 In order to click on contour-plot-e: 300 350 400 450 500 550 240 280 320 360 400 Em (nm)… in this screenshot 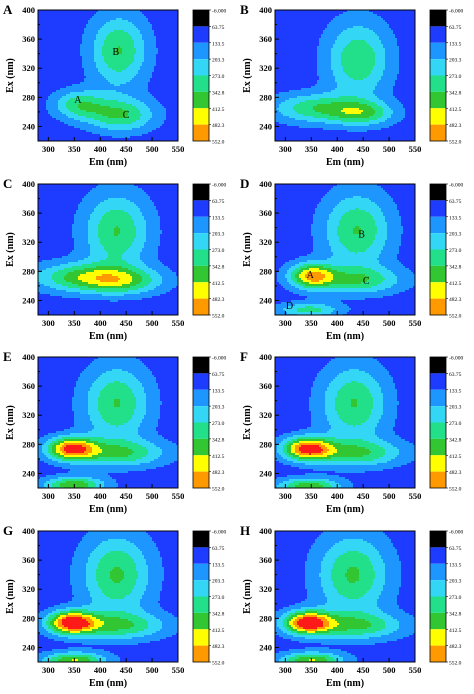, I will do `click(114, 432)`.